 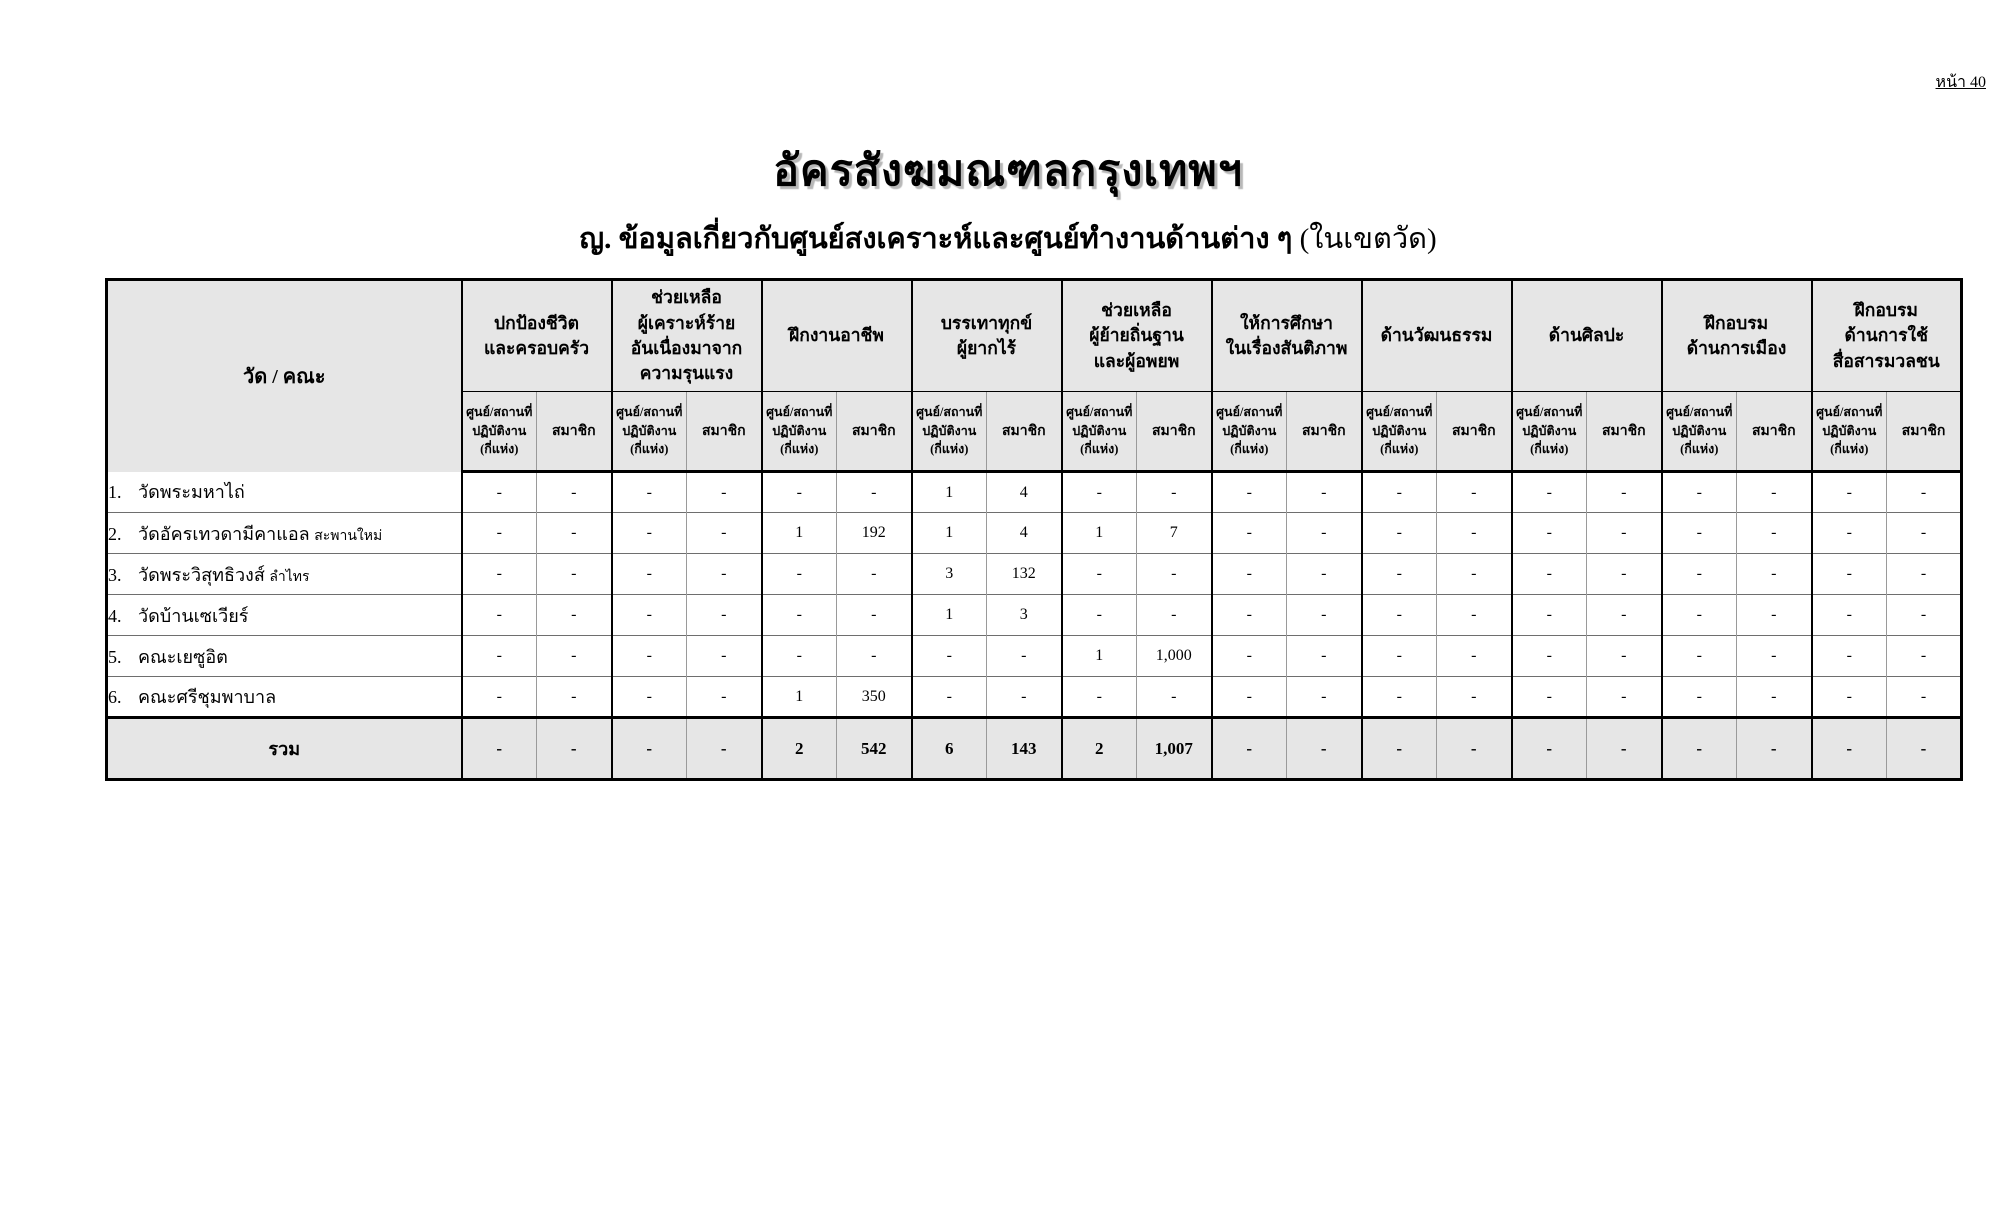 I want to click on value-cell: 4, so click(x=1024, y=492).